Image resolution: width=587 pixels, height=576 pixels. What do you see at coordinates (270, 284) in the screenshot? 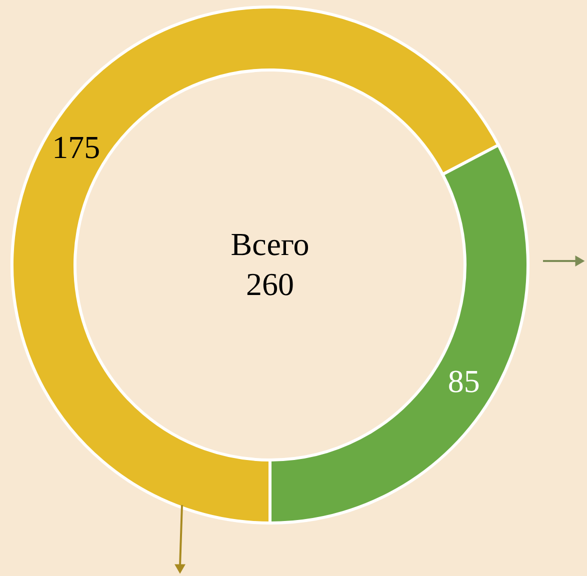
I see `text: 260` at bounding box center [270, 284].